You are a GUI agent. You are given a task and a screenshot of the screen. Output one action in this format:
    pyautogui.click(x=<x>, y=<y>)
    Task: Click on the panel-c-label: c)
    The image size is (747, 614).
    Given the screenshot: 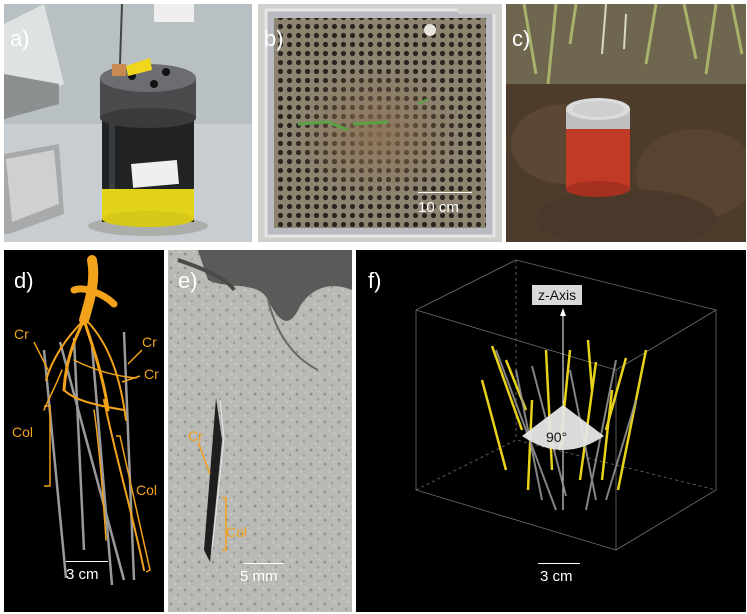 What is the action you would take?
    pyautogui.click(x=521, y=38)
    